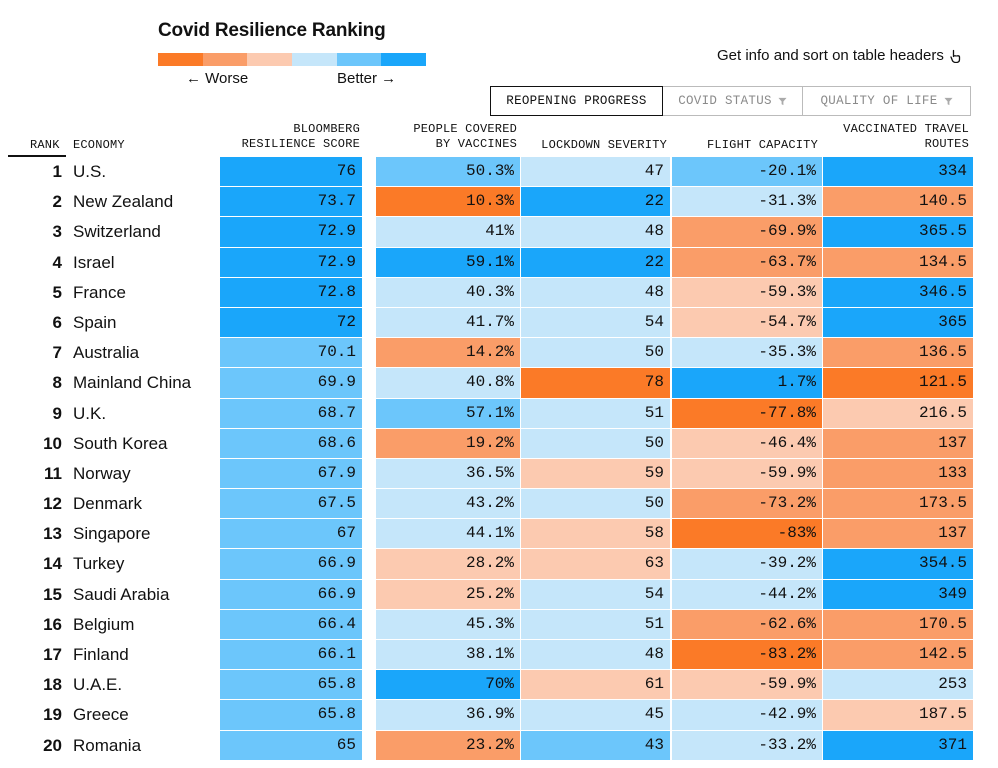  I want to click on header-economy: ECONOMY, so click(99, 145).